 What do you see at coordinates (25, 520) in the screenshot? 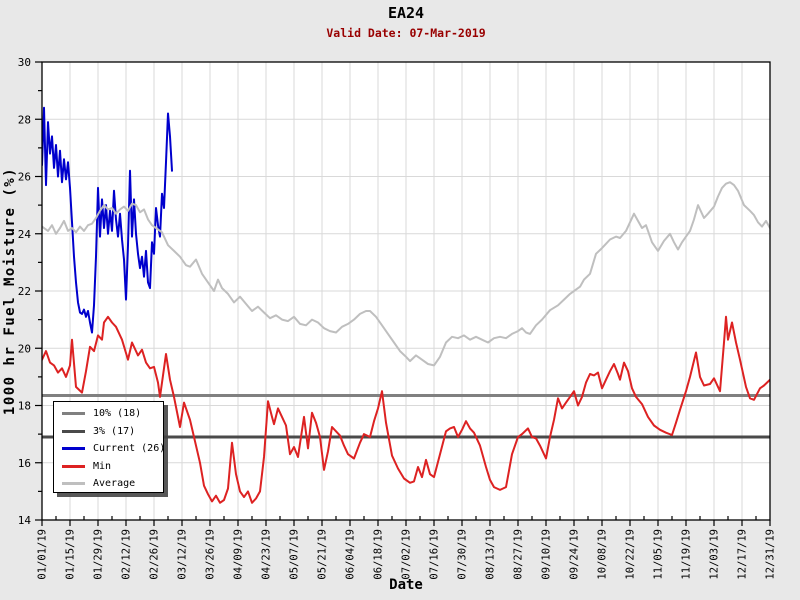
I see `y-tick-label: 14` at bounding box center [25, 520].